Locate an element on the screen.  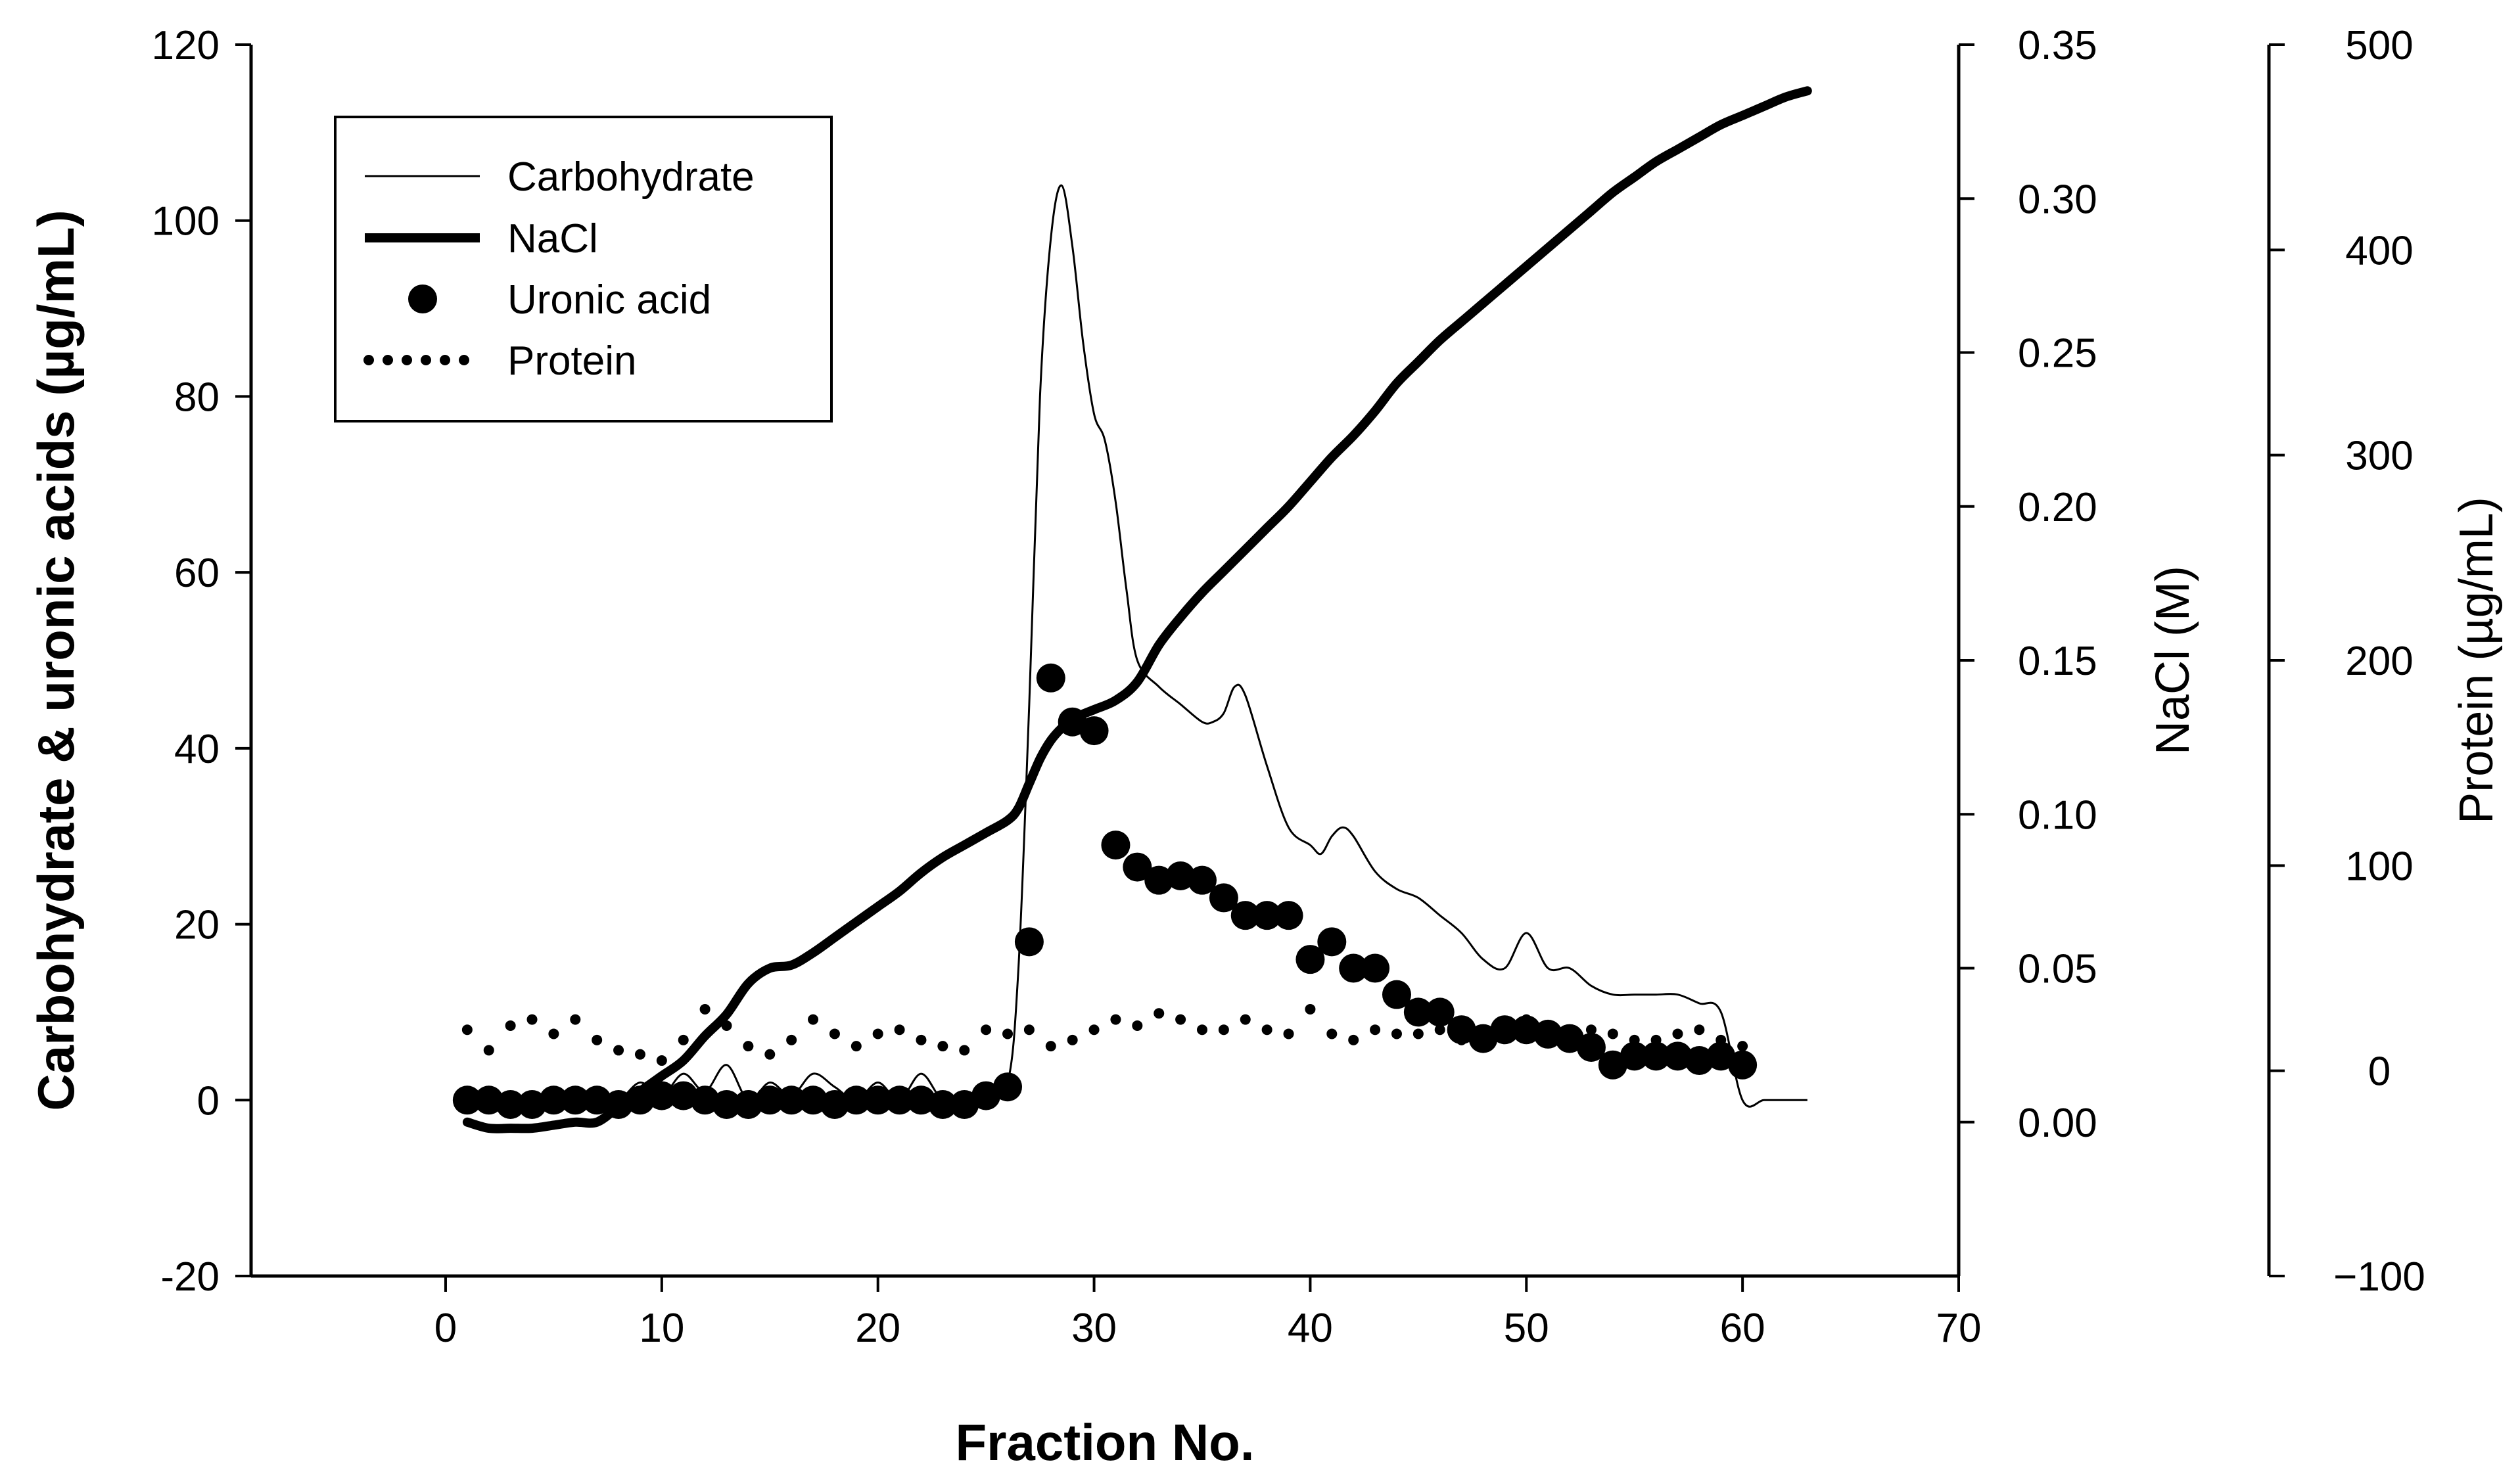
x-axis-title: Fraction No. is located at coordinates (1104, 1442).